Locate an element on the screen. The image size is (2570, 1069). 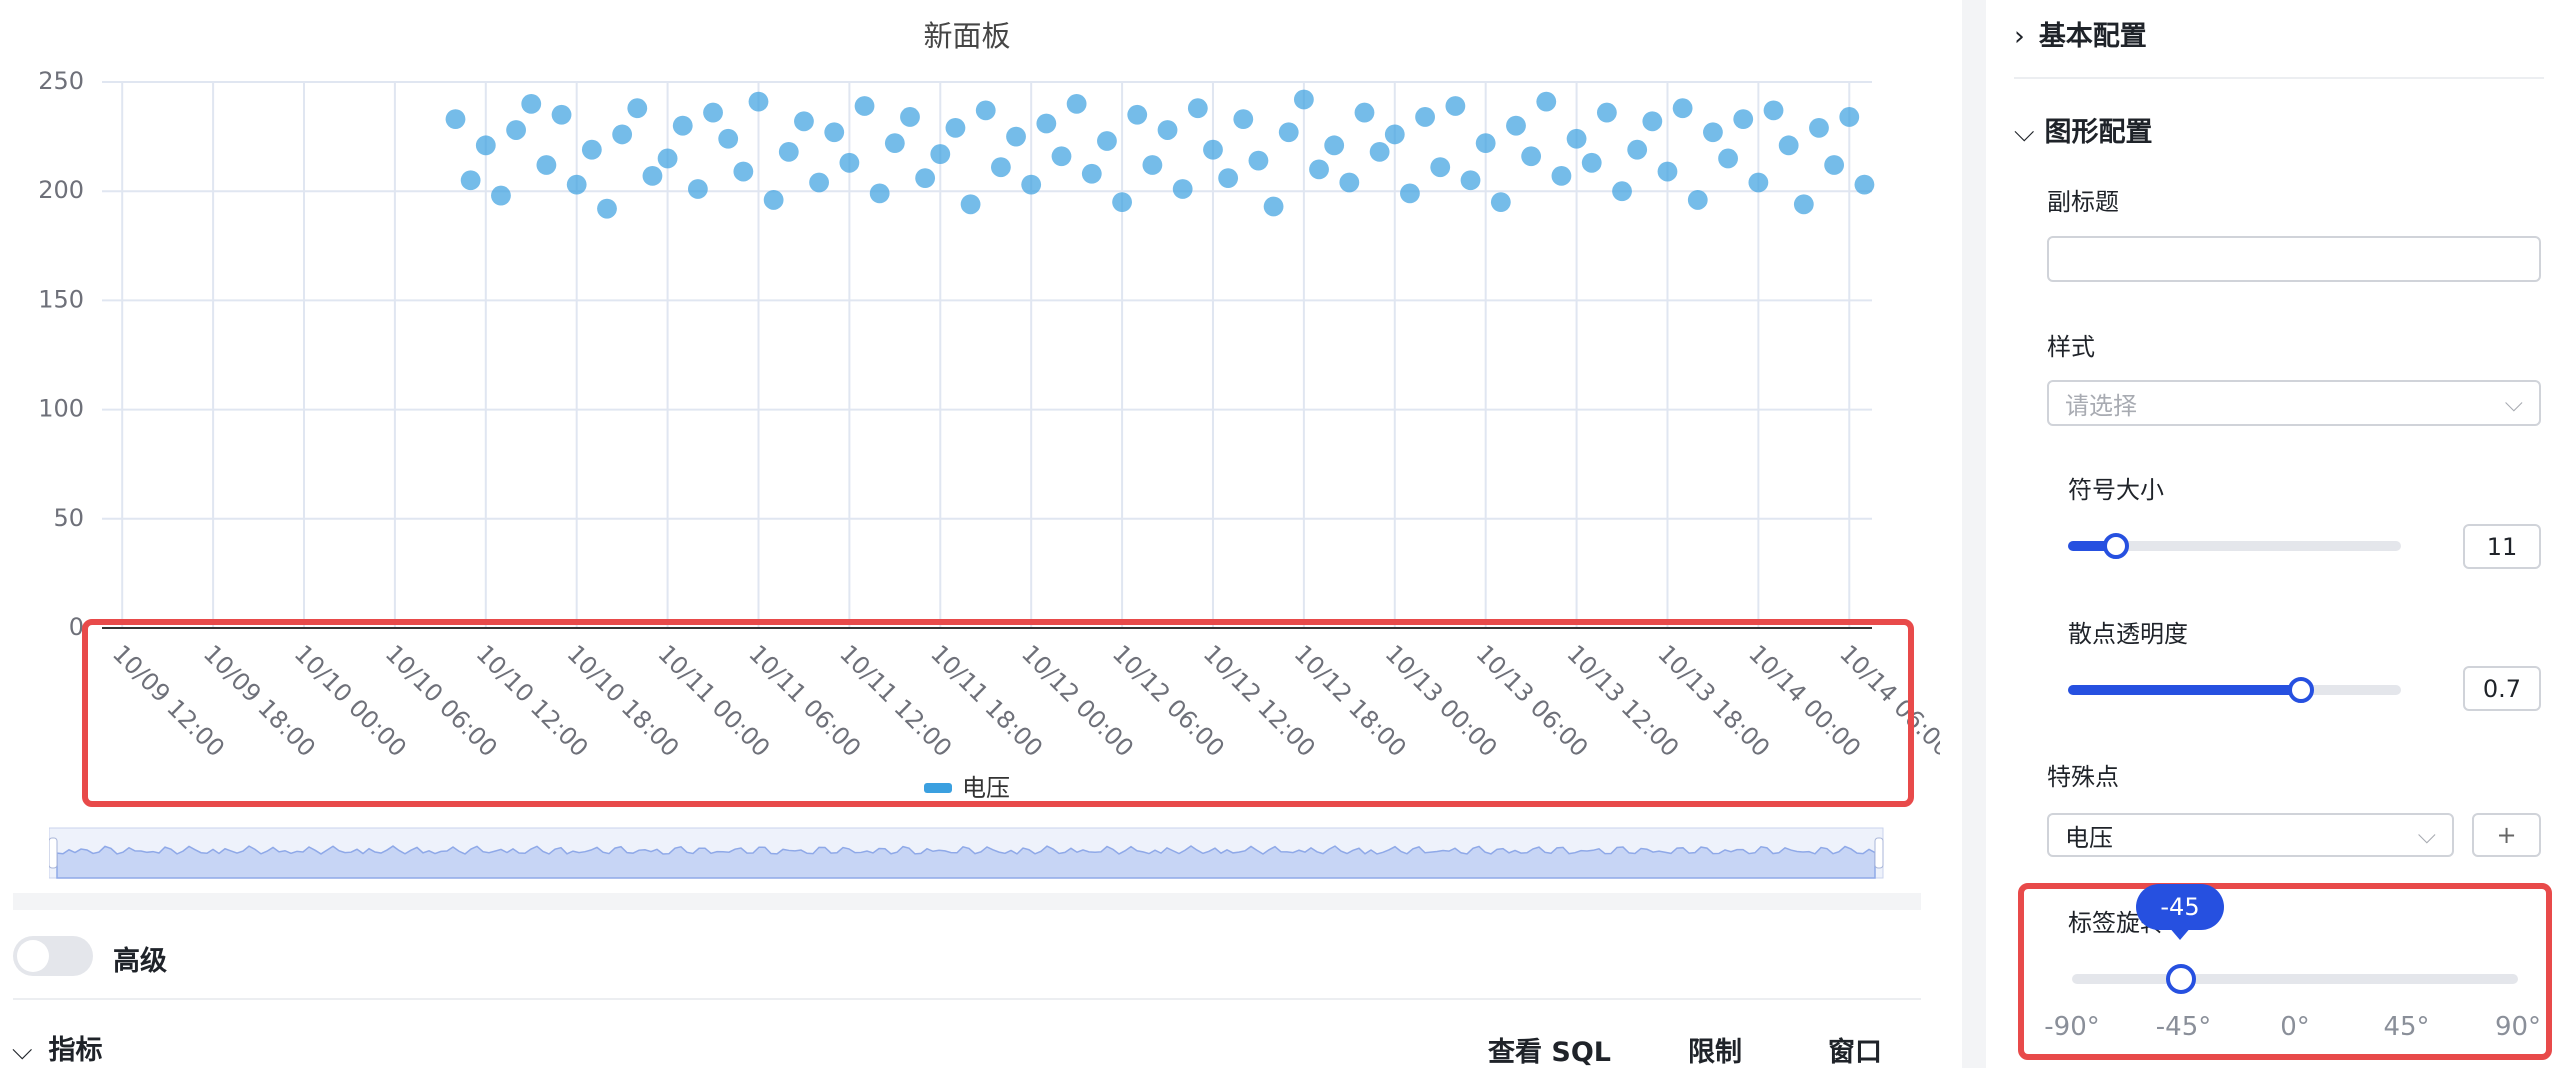
y-tick-label: 0 is located at coordinates (76, 627).